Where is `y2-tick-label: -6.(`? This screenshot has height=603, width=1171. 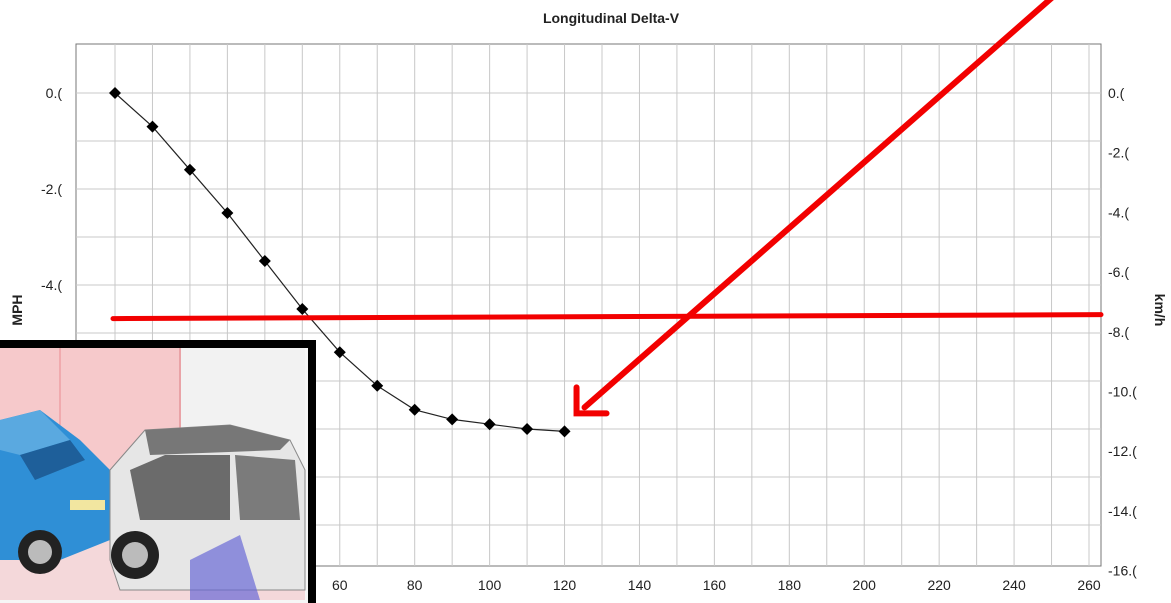 y2-tick-label: -6.( is located at coordinates (1118, 272).